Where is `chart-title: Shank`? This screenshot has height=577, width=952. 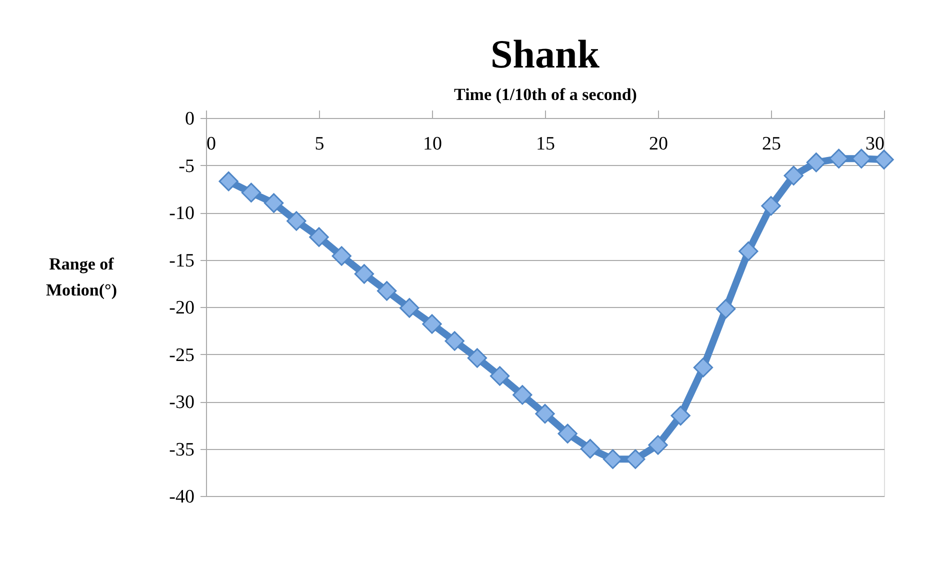
chart-title: Shank is located at coordinates (545, 54).